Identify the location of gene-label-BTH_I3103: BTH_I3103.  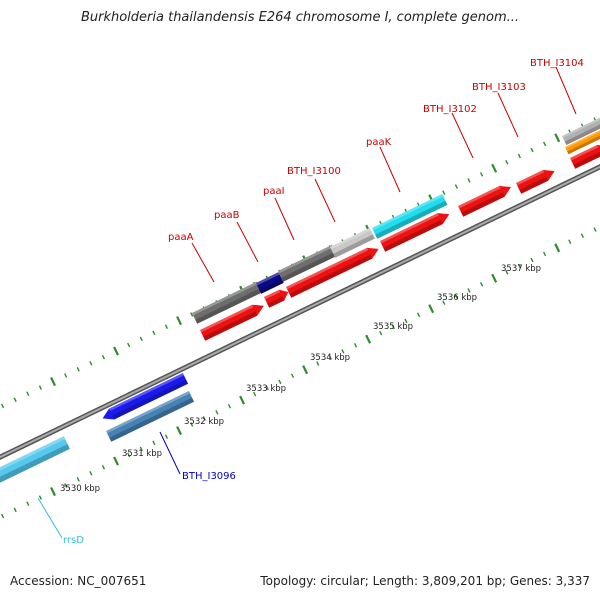
(499, 87).